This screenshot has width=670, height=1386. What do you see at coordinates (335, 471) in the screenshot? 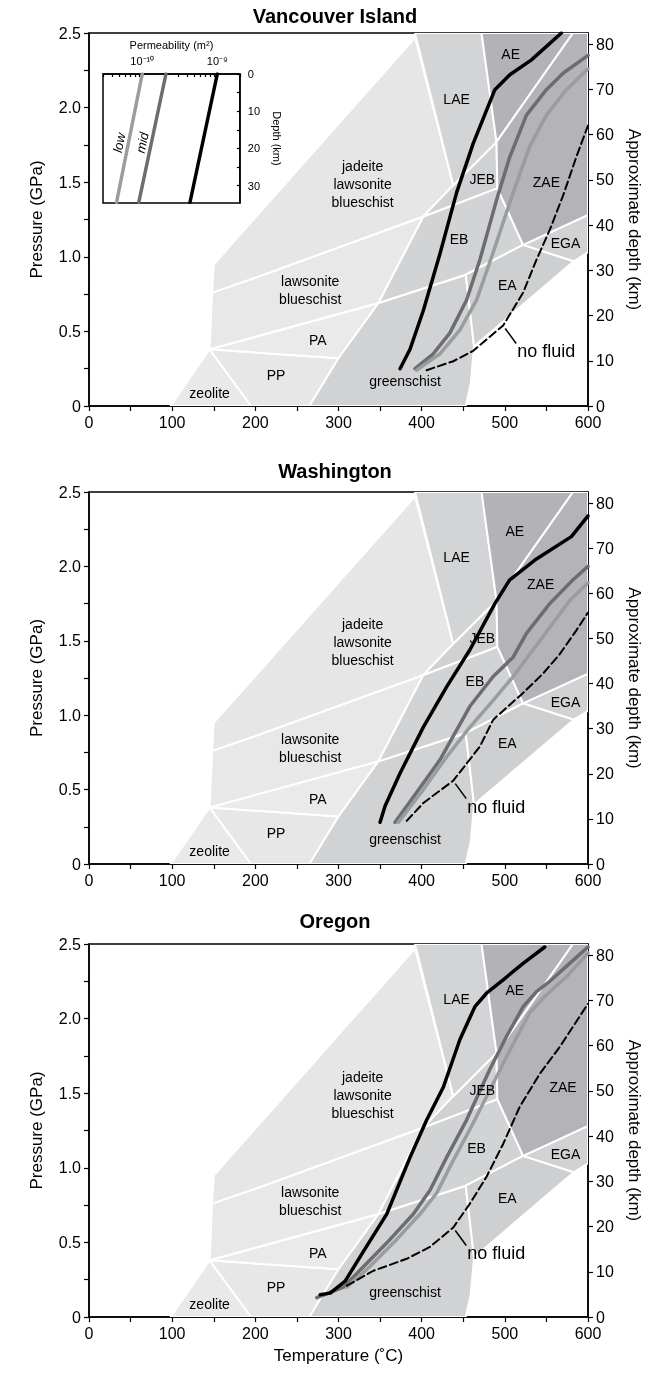
I see `chart-title: Washington` at bounding box center [335, 471].